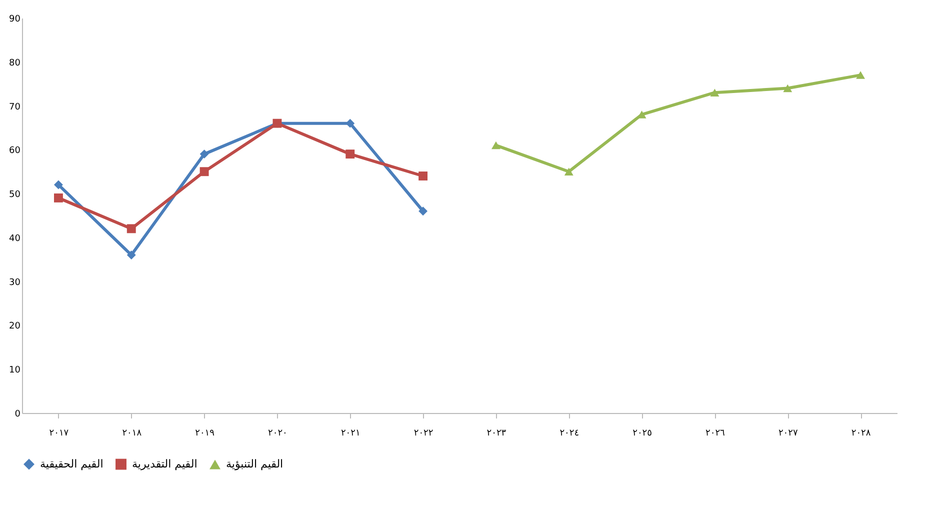 The width and height of the screenshot is (937, 509). Describe the element at coordinates (15, 371) in the screenshot. I see `y-tick-label: 10` at that location.